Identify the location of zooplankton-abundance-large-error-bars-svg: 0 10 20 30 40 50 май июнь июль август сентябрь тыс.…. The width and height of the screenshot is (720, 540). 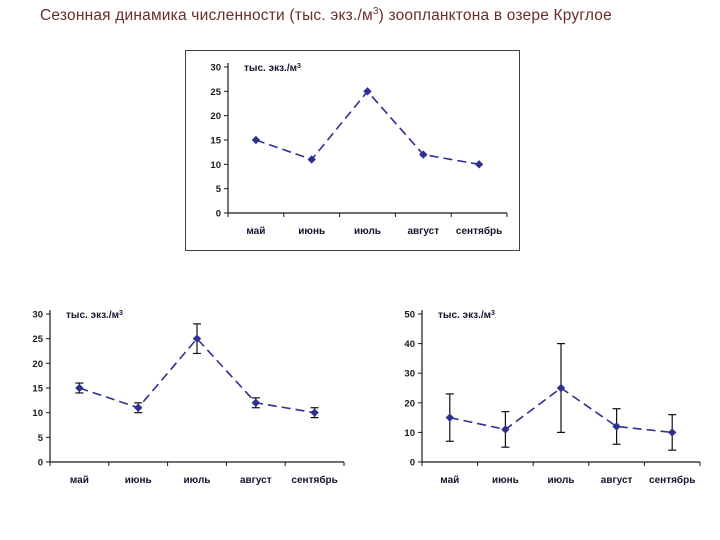
(552, 398).